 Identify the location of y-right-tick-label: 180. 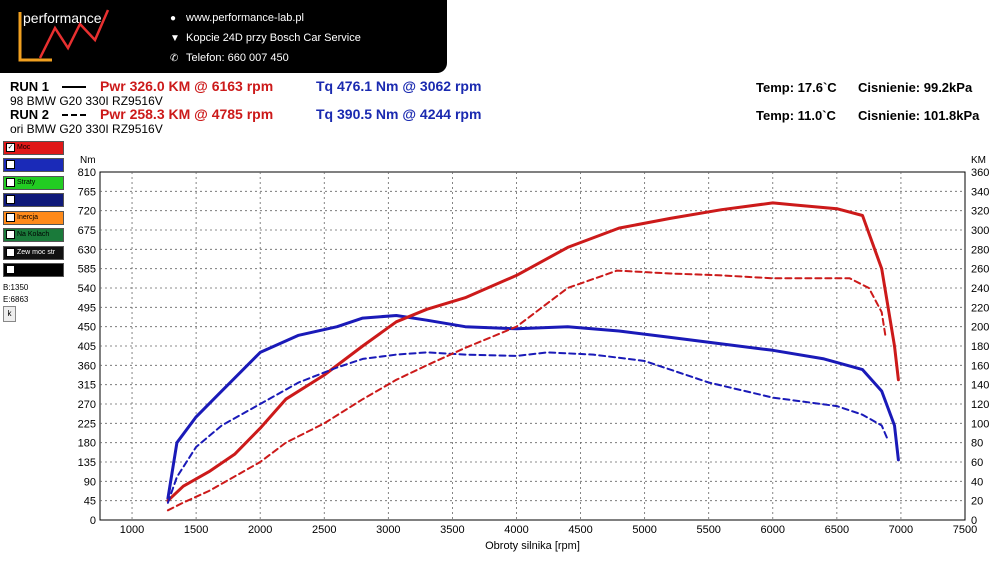
(980, 347).